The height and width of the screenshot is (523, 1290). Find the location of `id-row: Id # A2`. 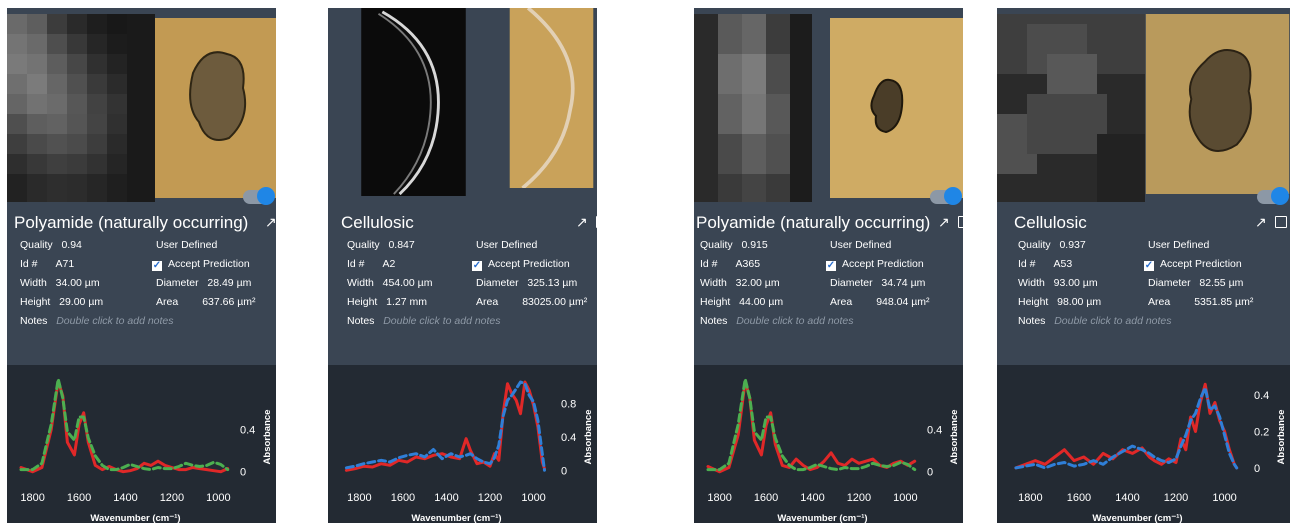

id-row: Id # A2 is located at coordinates (371, 264).